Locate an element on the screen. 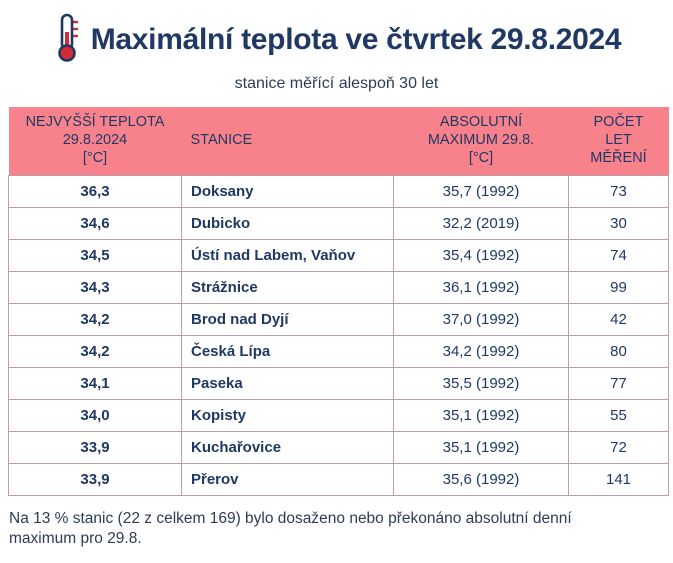 This screenshot has height=563, width=673. abs-max-cell: 35,5 (1992) is located at coordinates (481, 383).